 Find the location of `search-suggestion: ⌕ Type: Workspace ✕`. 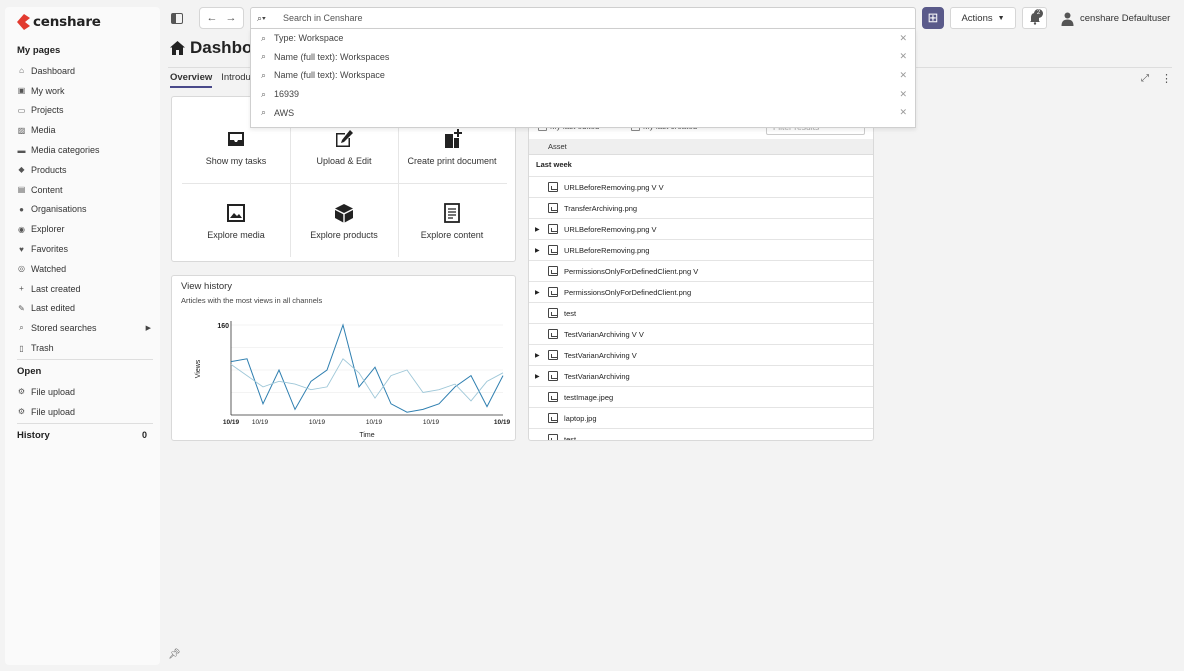

search-suggestion: ⌕ Type: Workspace ✕ is located at coordinates (583, 38).